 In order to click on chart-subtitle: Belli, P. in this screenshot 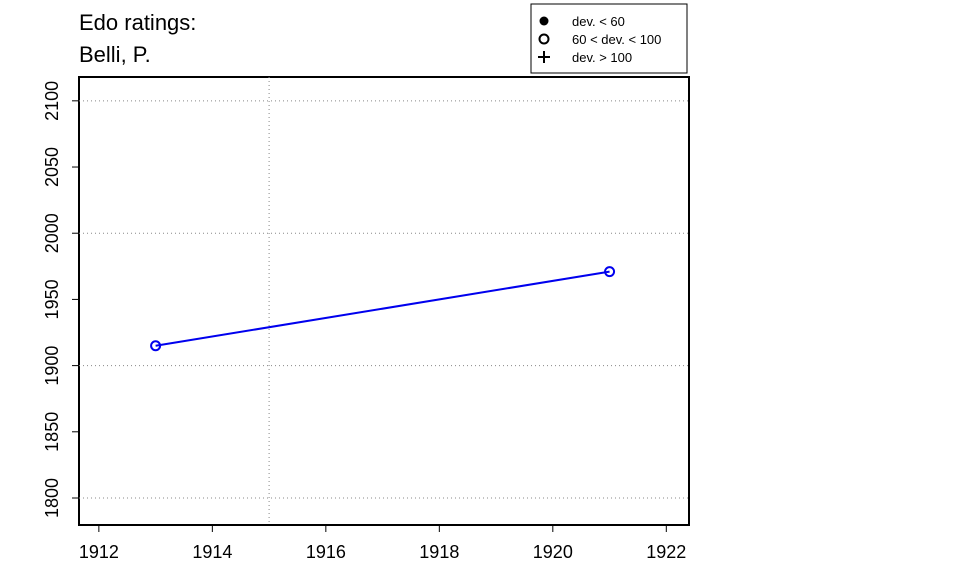, I will do `click(115, 54)`.